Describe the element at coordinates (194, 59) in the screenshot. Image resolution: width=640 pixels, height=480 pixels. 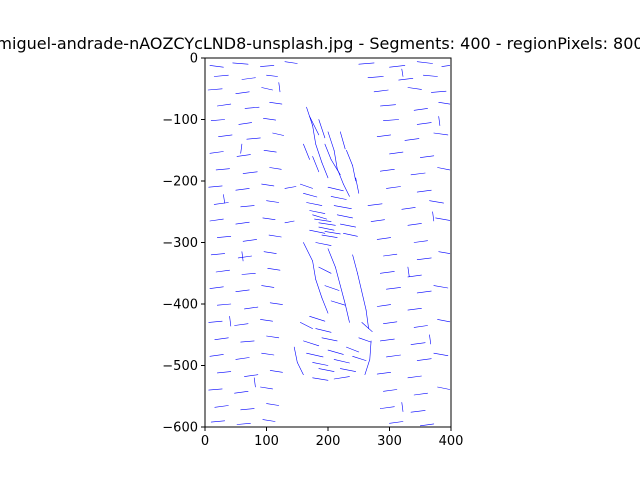
I see `y-tick-label: 0` at that location.